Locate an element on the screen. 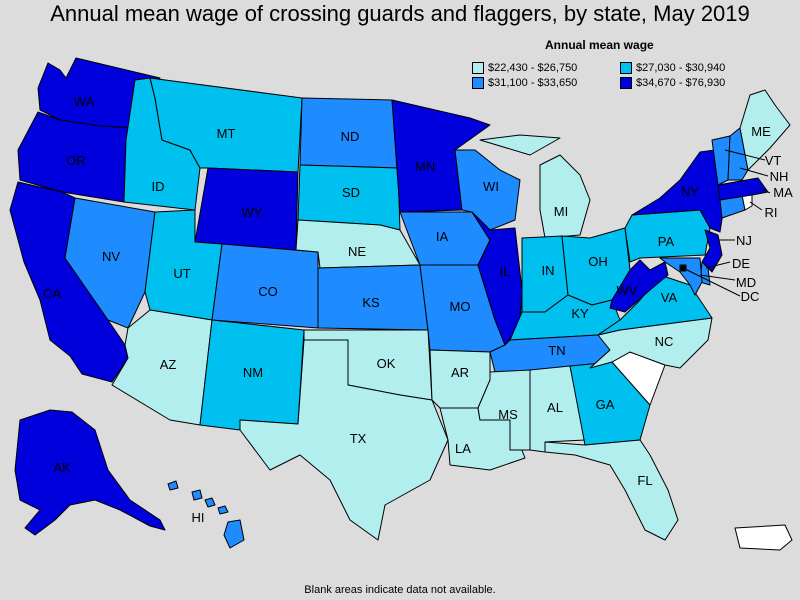 Image resolution: width=800 pixels, height=600 pixels. label-ND: ND is located at coordinates (350, 136).